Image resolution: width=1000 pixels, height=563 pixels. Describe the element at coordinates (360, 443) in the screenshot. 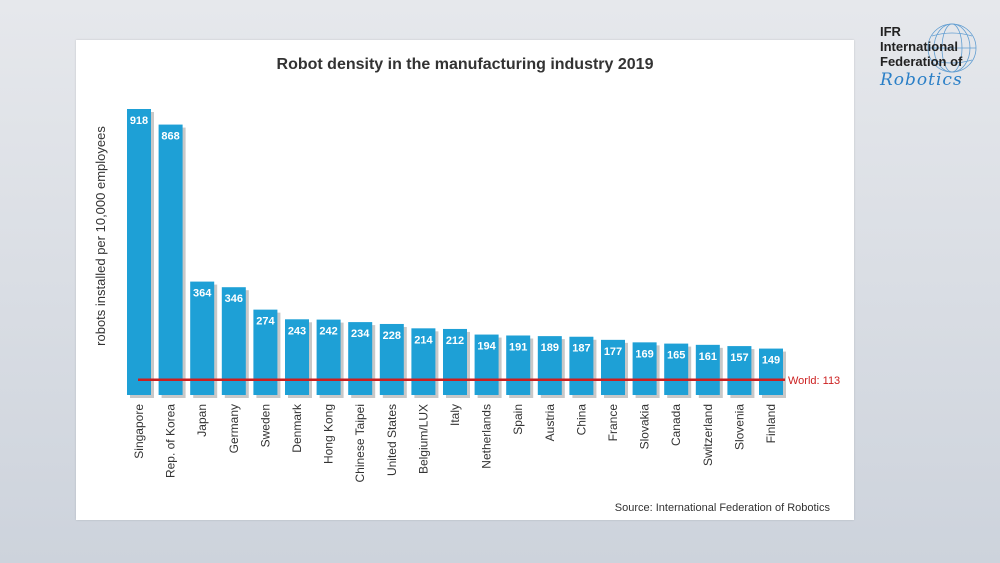

I see `category-label: Chinese Taipei` at that location.